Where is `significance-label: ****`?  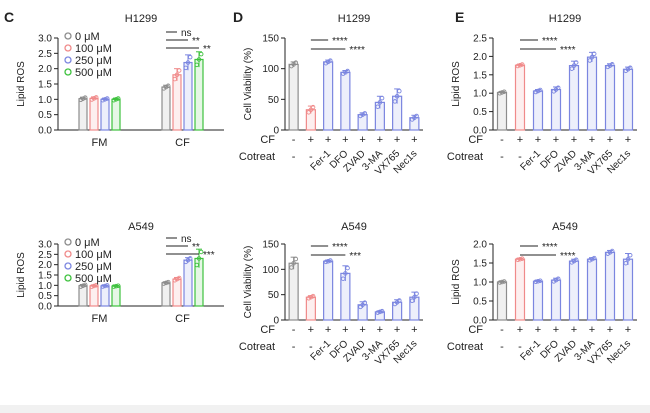 significance-label: **** is located at coordinates (568, 50).